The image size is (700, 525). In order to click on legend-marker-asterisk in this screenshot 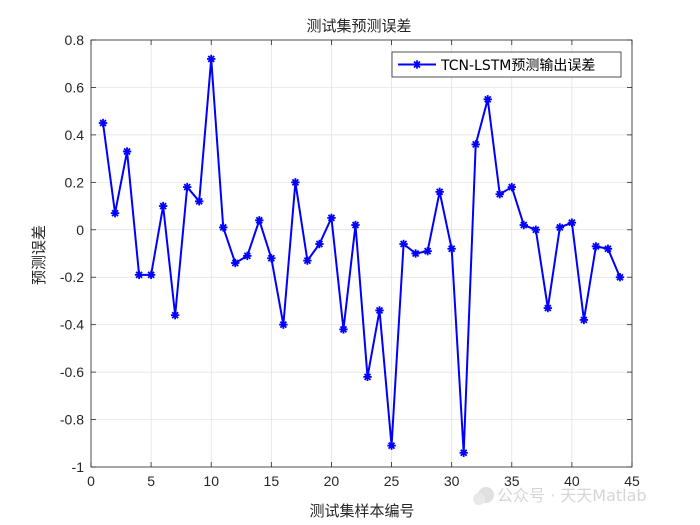, I will do `click(417, 64)`.